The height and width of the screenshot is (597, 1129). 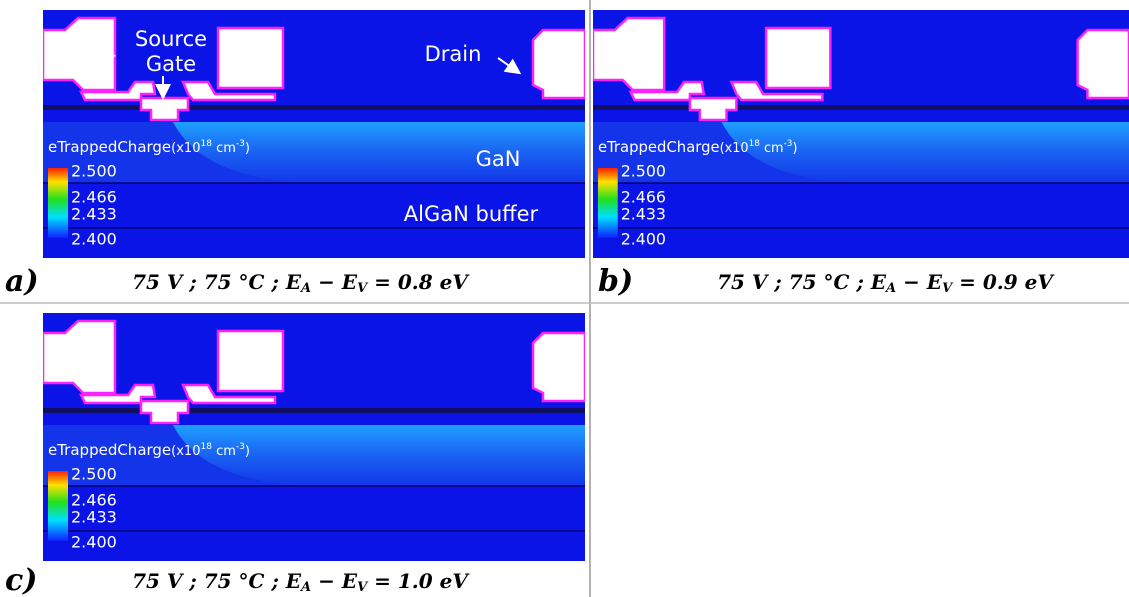 I want to click on annotation: Drain, so click(x=453, y=54).